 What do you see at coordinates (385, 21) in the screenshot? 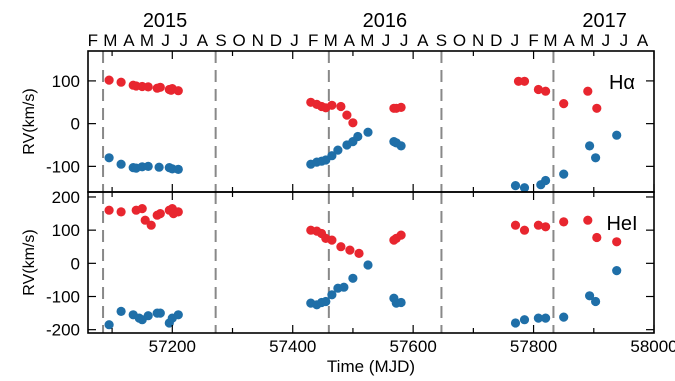
I see `year-label: 2016` at bounding box center [385, 21].